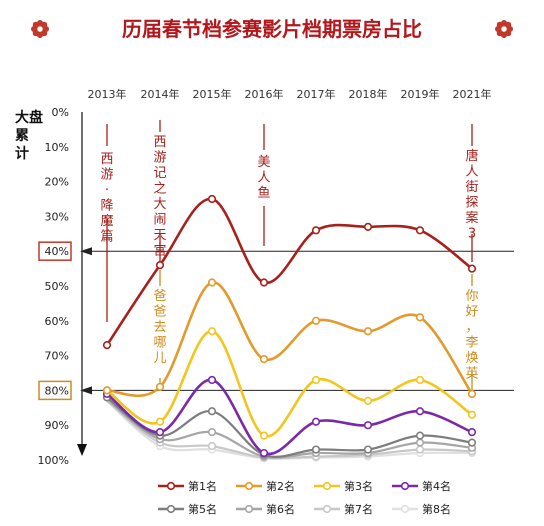 The image size is (544, 526). I want to click on y-axis-label-char: 计, so click(22, 153).